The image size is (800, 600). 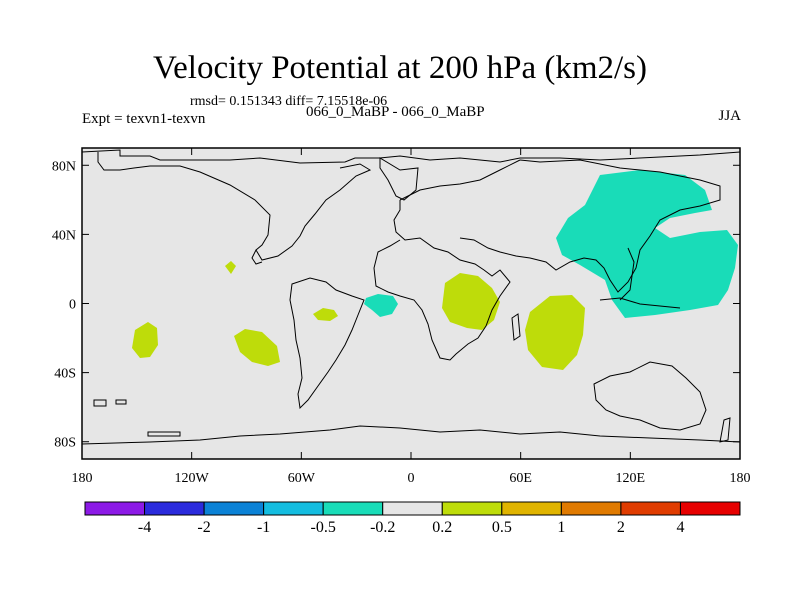 What do you see at coordinates (145, 340) in the screenshot?
I see `positive-region-south-pacific-west` at bounding box center [145, 340].